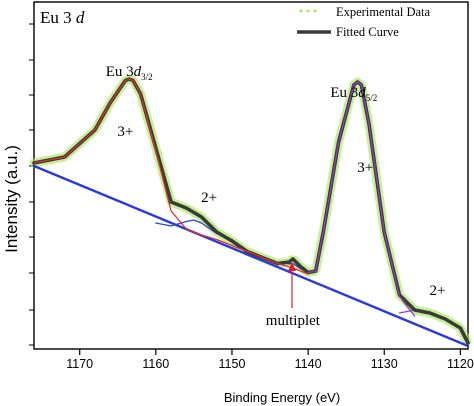  Describe the element at coordinates (11, 199) in the screenshot. I see `y-axis-label: Intensity (a.u.)` at that location.